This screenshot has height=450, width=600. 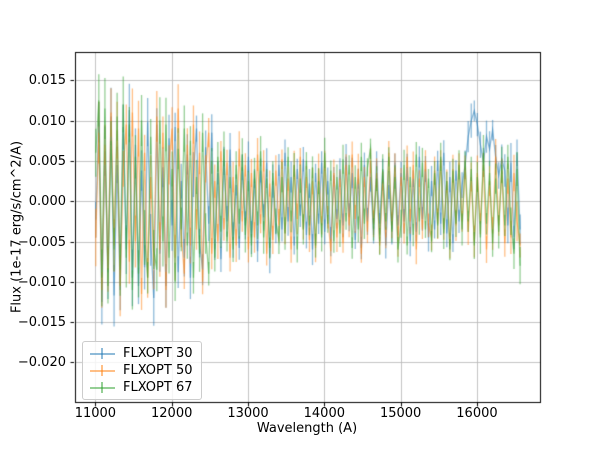 I want to click on x-tick-label: 15000, so click(x=400, y=413).